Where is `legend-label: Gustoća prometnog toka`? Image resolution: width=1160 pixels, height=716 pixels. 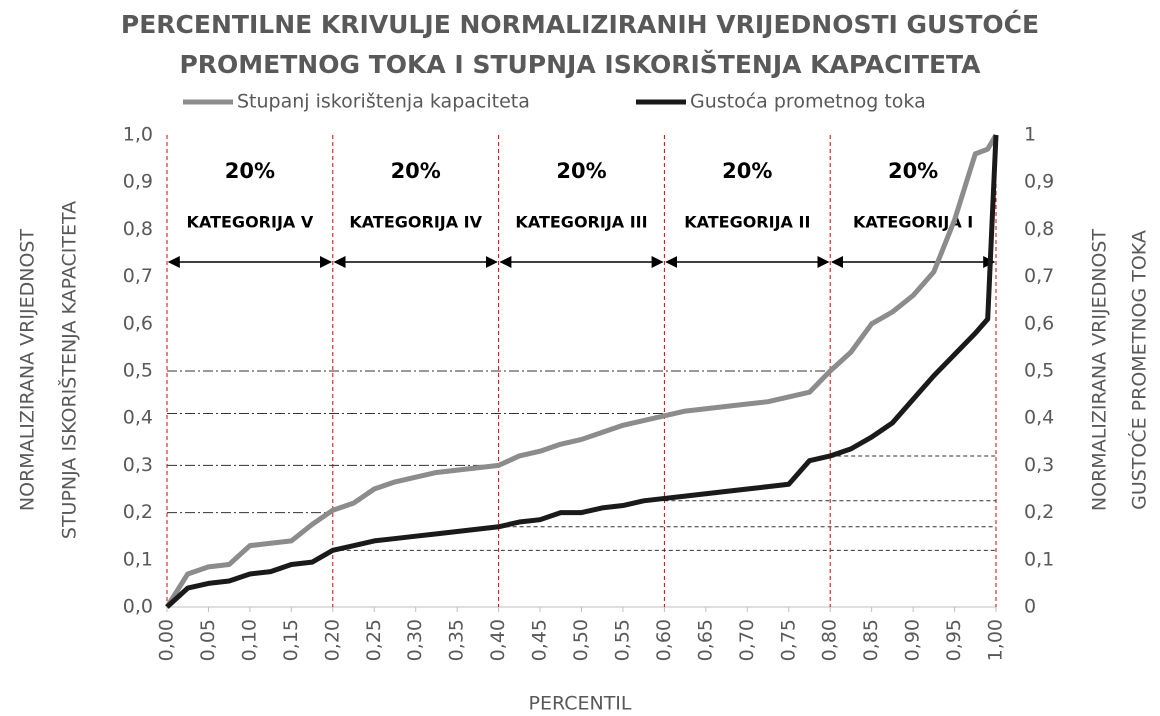 legend-label: Gustoća prometnog toka is located at coordinates (808, 102).